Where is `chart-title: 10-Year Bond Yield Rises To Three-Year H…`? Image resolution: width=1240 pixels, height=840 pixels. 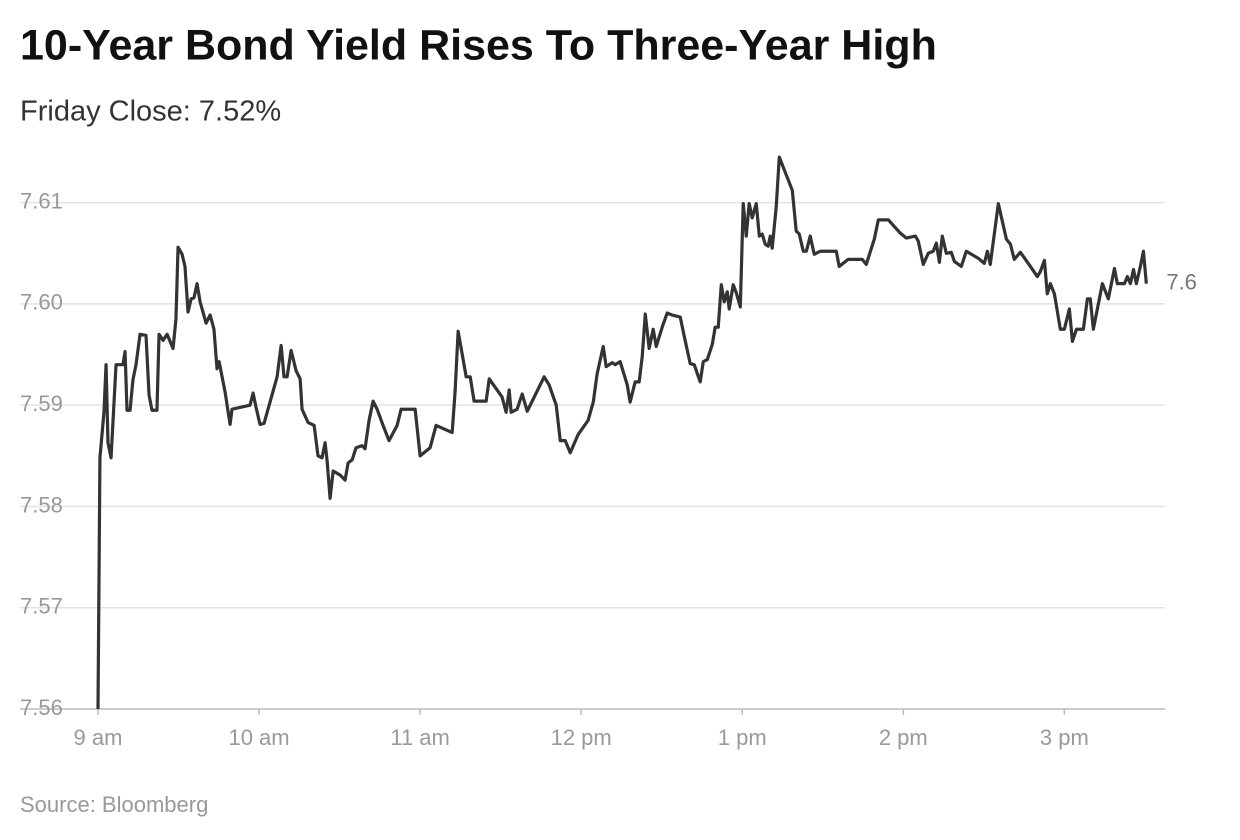 chart-title: 10-Year Bond Yield Rises To Three-Year H… is located at coordinates (478, 45).